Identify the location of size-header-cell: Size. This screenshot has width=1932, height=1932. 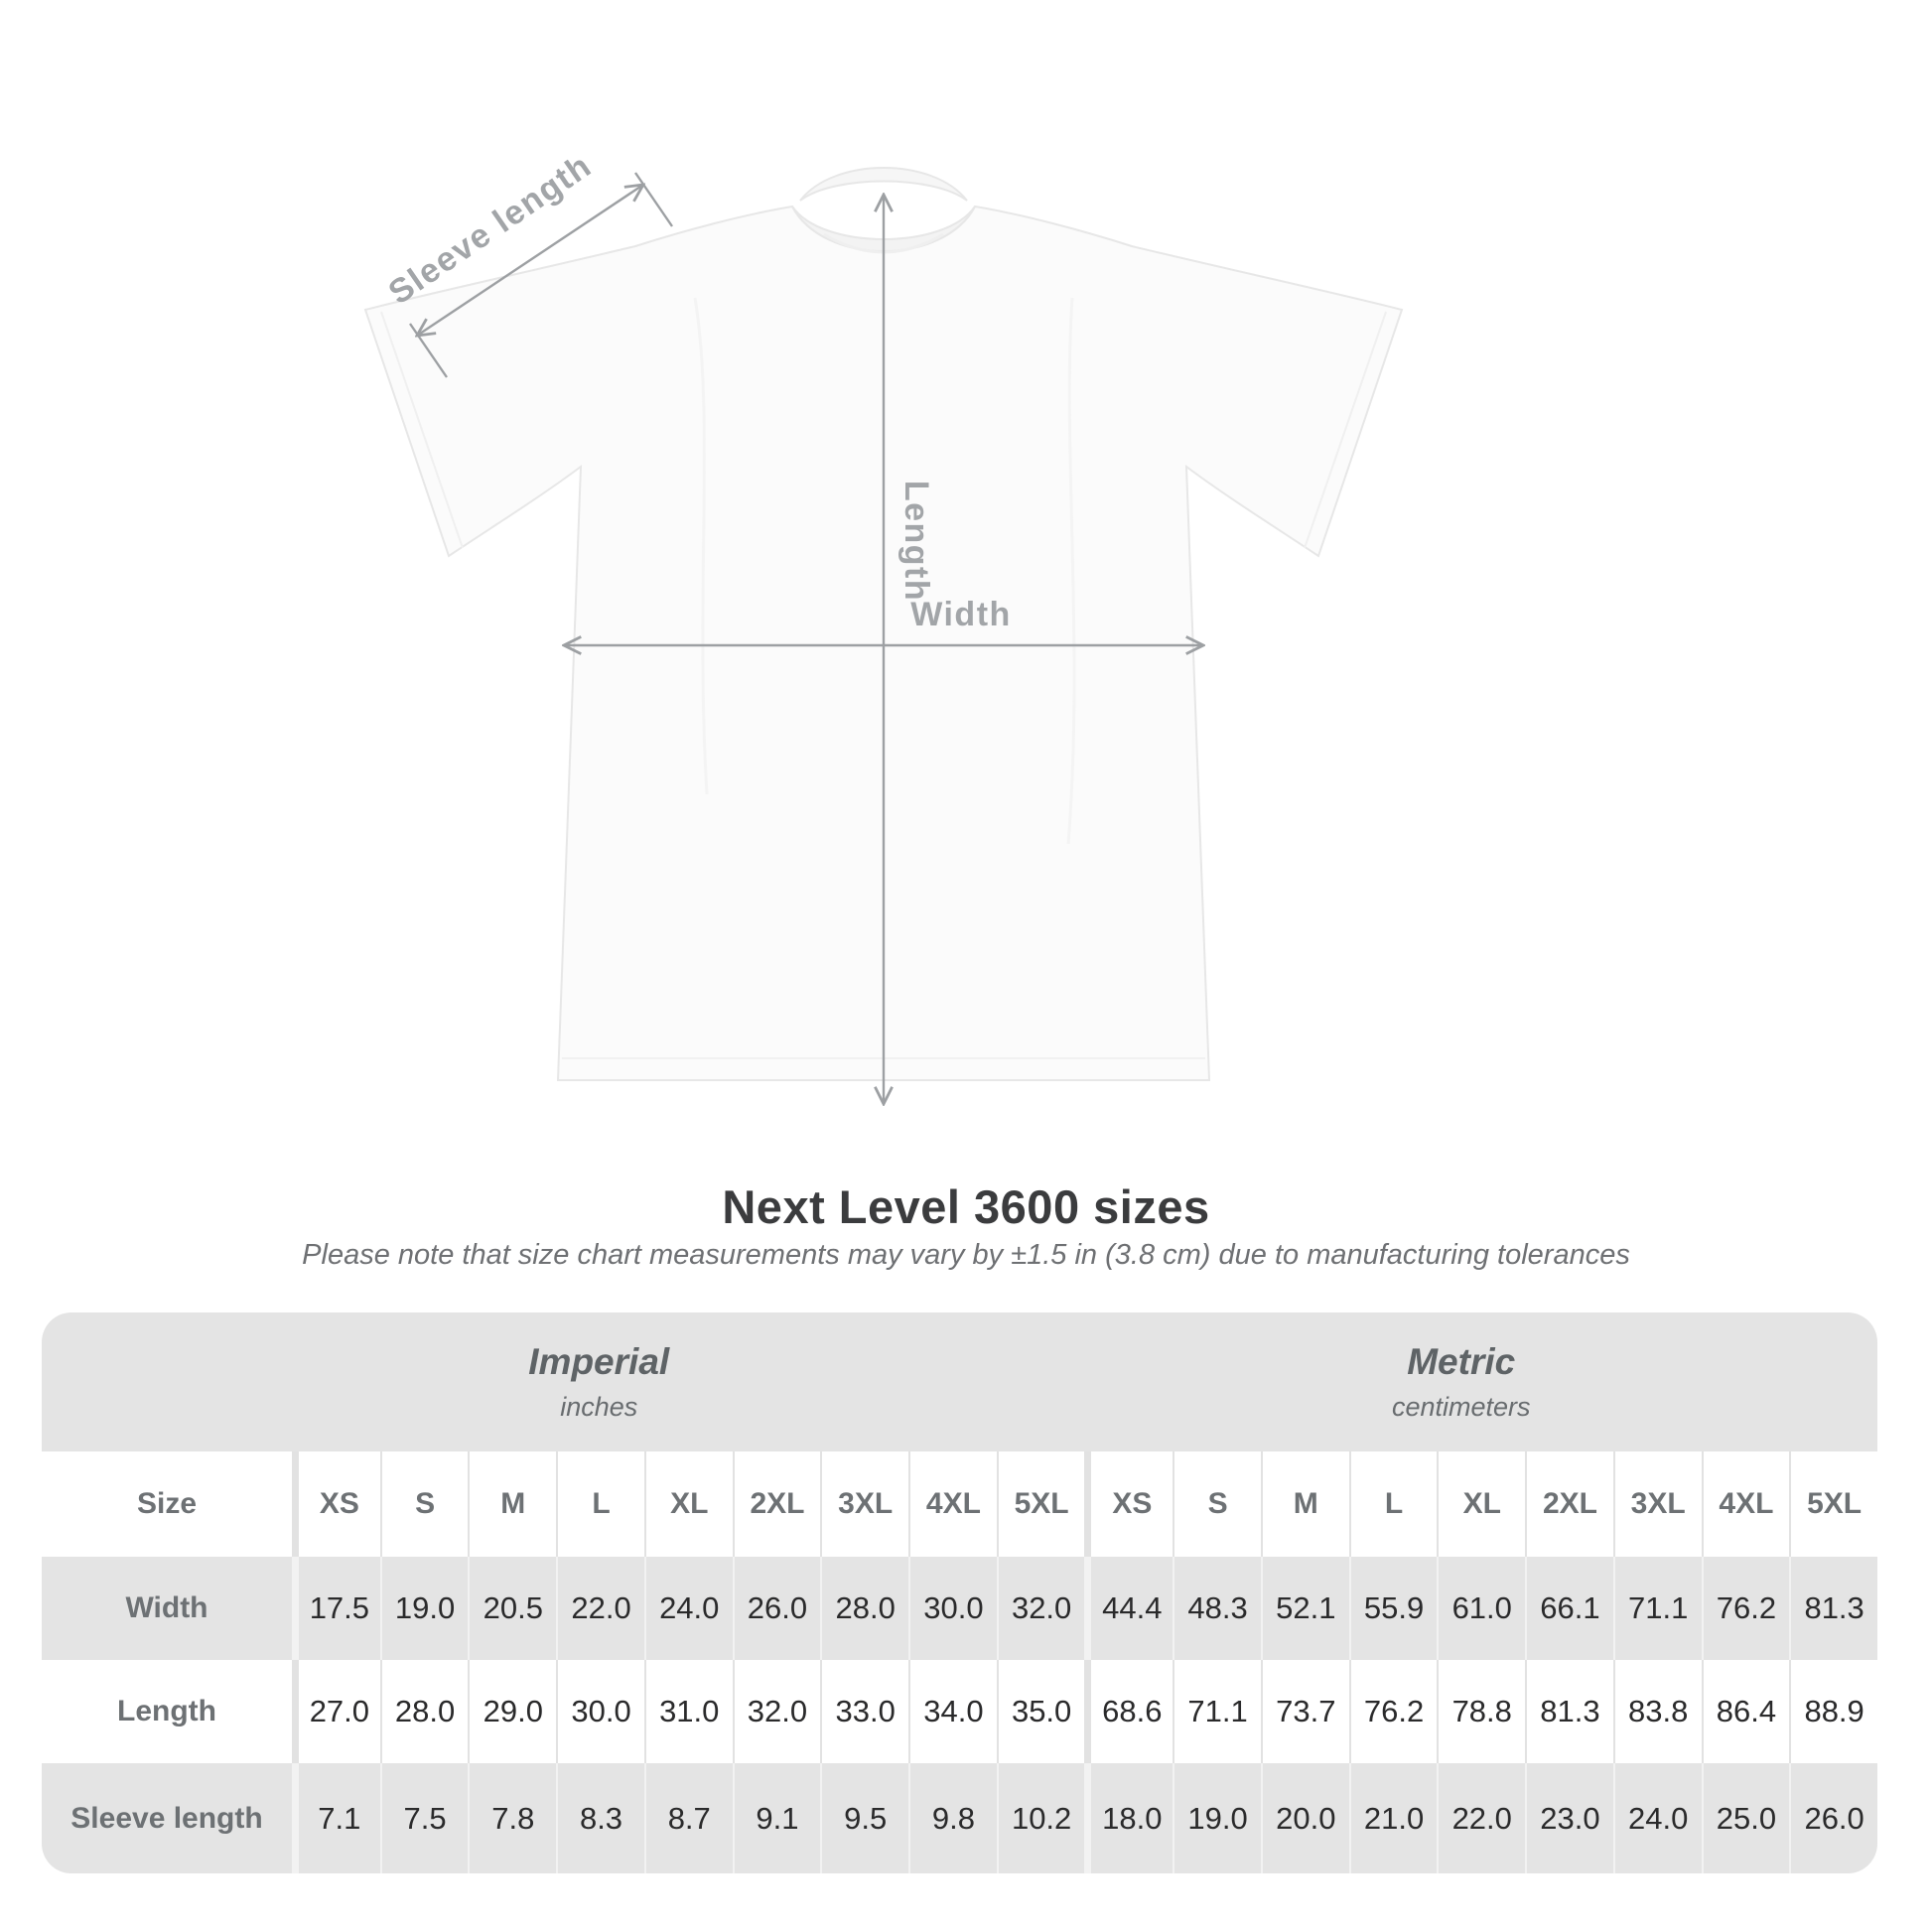
(167, 1504).